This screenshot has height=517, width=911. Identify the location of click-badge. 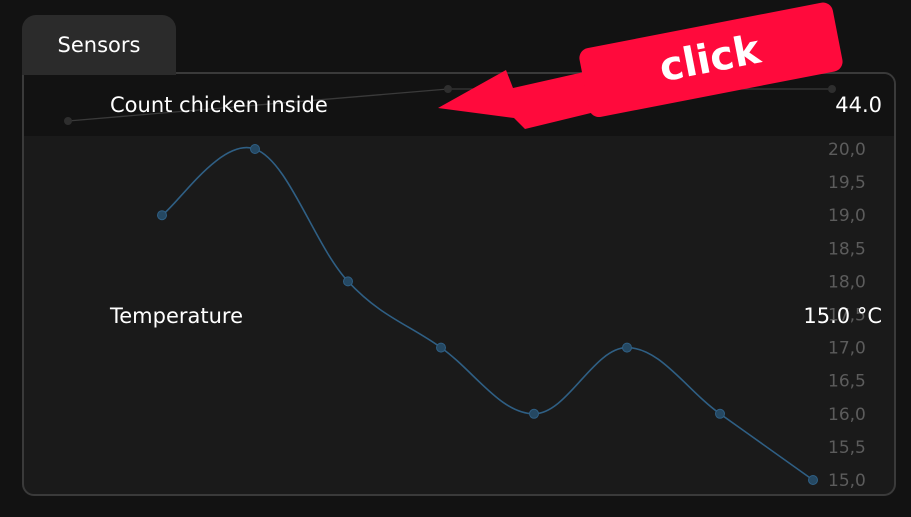
(711, 60).